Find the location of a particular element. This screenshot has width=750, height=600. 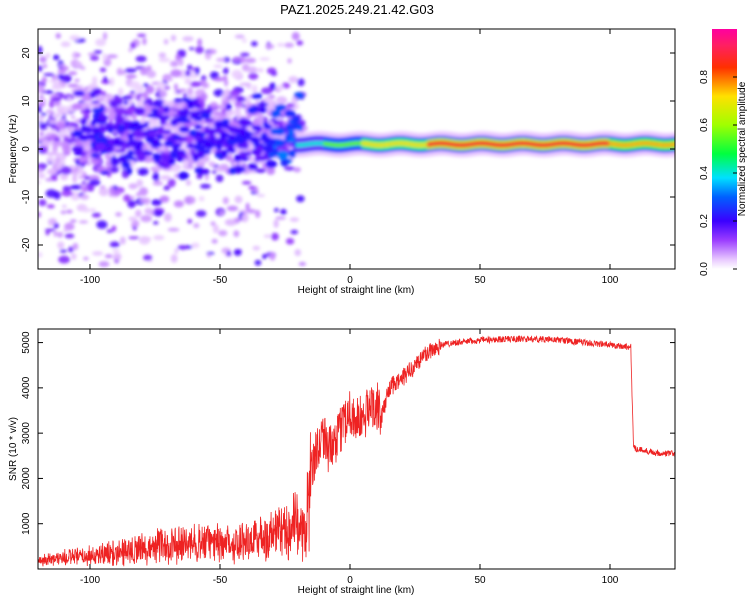

spectrogram-y-label: Frequency (Hz) is located at coordinates (13, 149).